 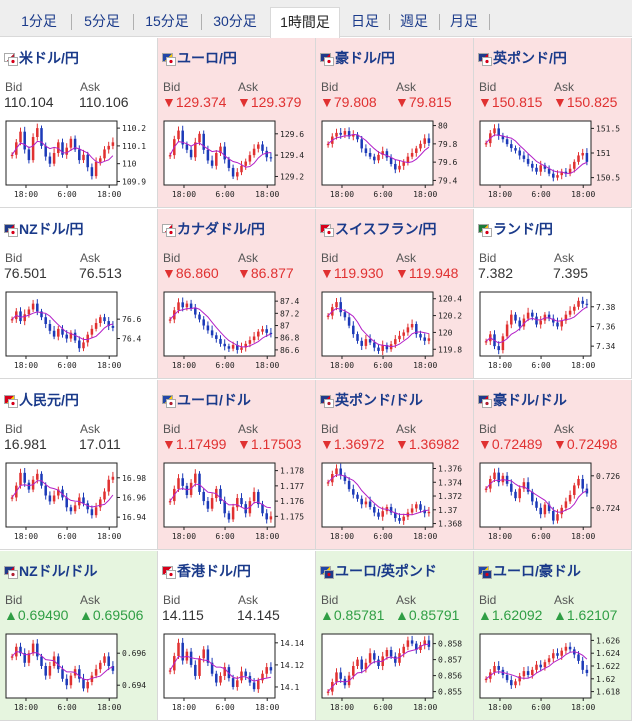 I want to click on price-chart: 7.38 7.36 7.34 18:00 6:00 18:00, so click(x=553, y=330).